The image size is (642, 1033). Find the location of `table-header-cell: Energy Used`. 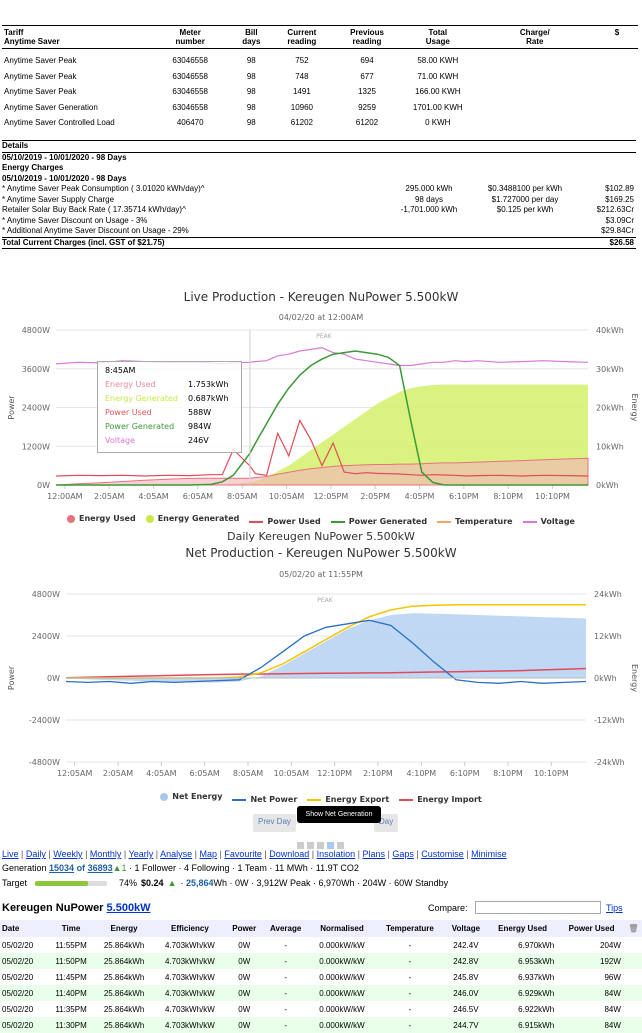

table-header-cell: Energy Used is located at coordinates (523, 928).